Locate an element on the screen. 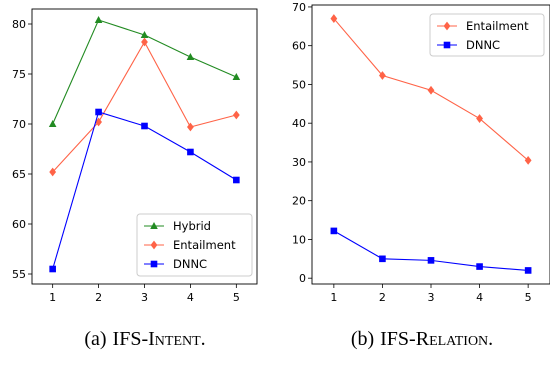 The height and width of the screenshot is (367, 550). legend-label-dnnc-b: DNNC is located at coordinates (483, 45).